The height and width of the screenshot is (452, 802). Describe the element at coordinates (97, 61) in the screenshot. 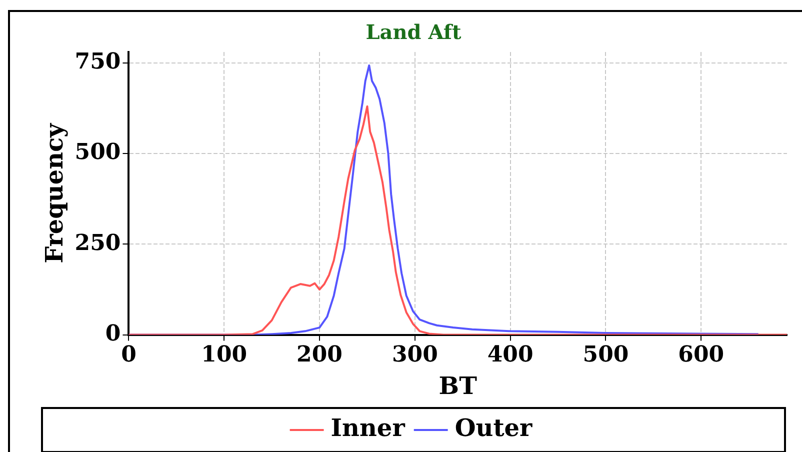

I see `y-tick-label: 750` at that location.